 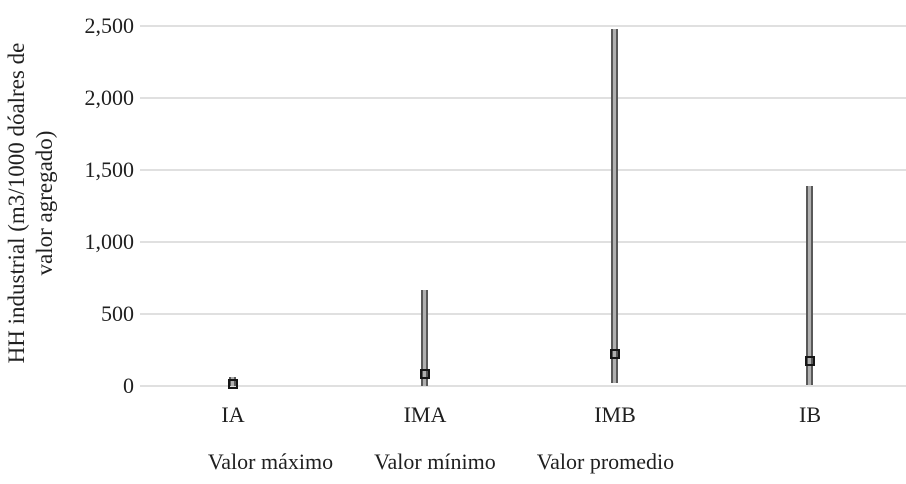 I want to click on hilo-line-IB, so click(x=809, y=285).